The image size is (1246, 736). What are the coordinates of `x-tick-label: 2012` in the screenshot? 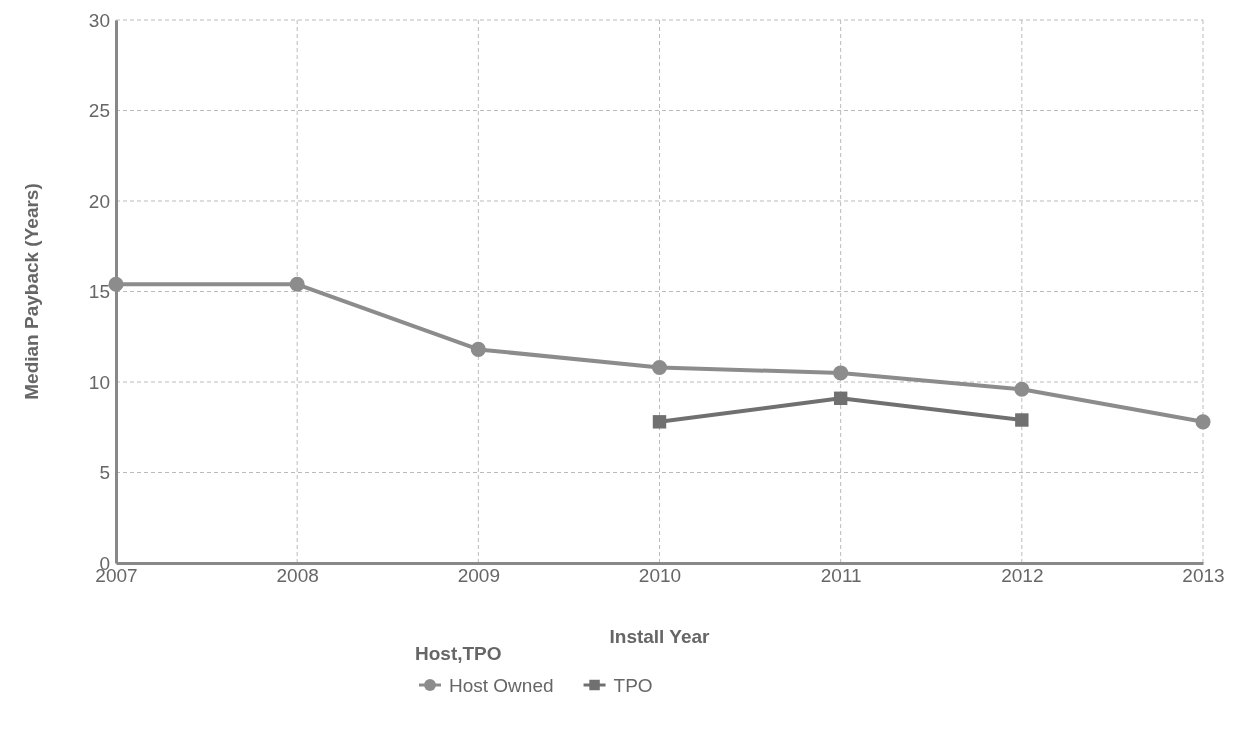 It's located at (1022, 576).